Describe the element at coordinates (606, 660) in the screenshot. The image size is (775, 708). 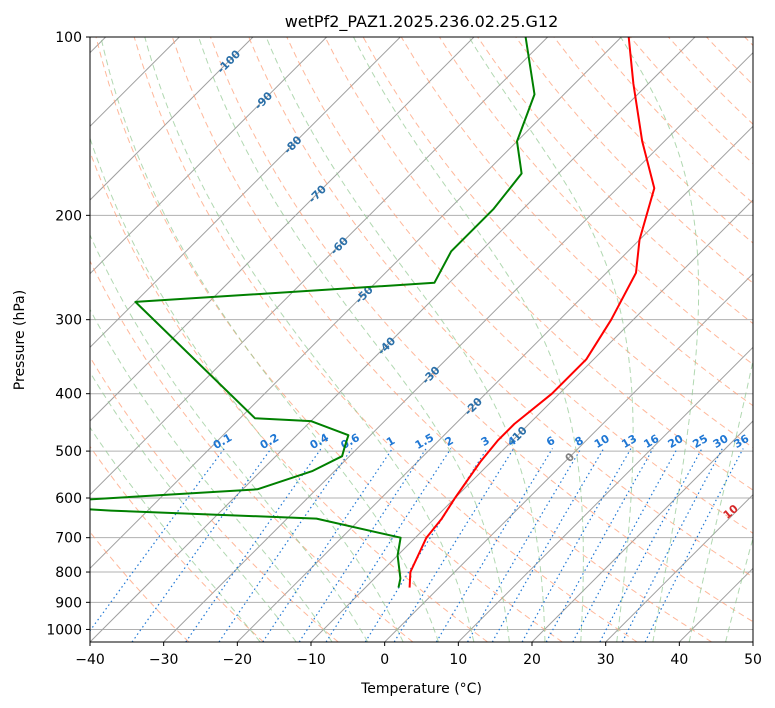
I see `x-tick-label: 30` at that location.